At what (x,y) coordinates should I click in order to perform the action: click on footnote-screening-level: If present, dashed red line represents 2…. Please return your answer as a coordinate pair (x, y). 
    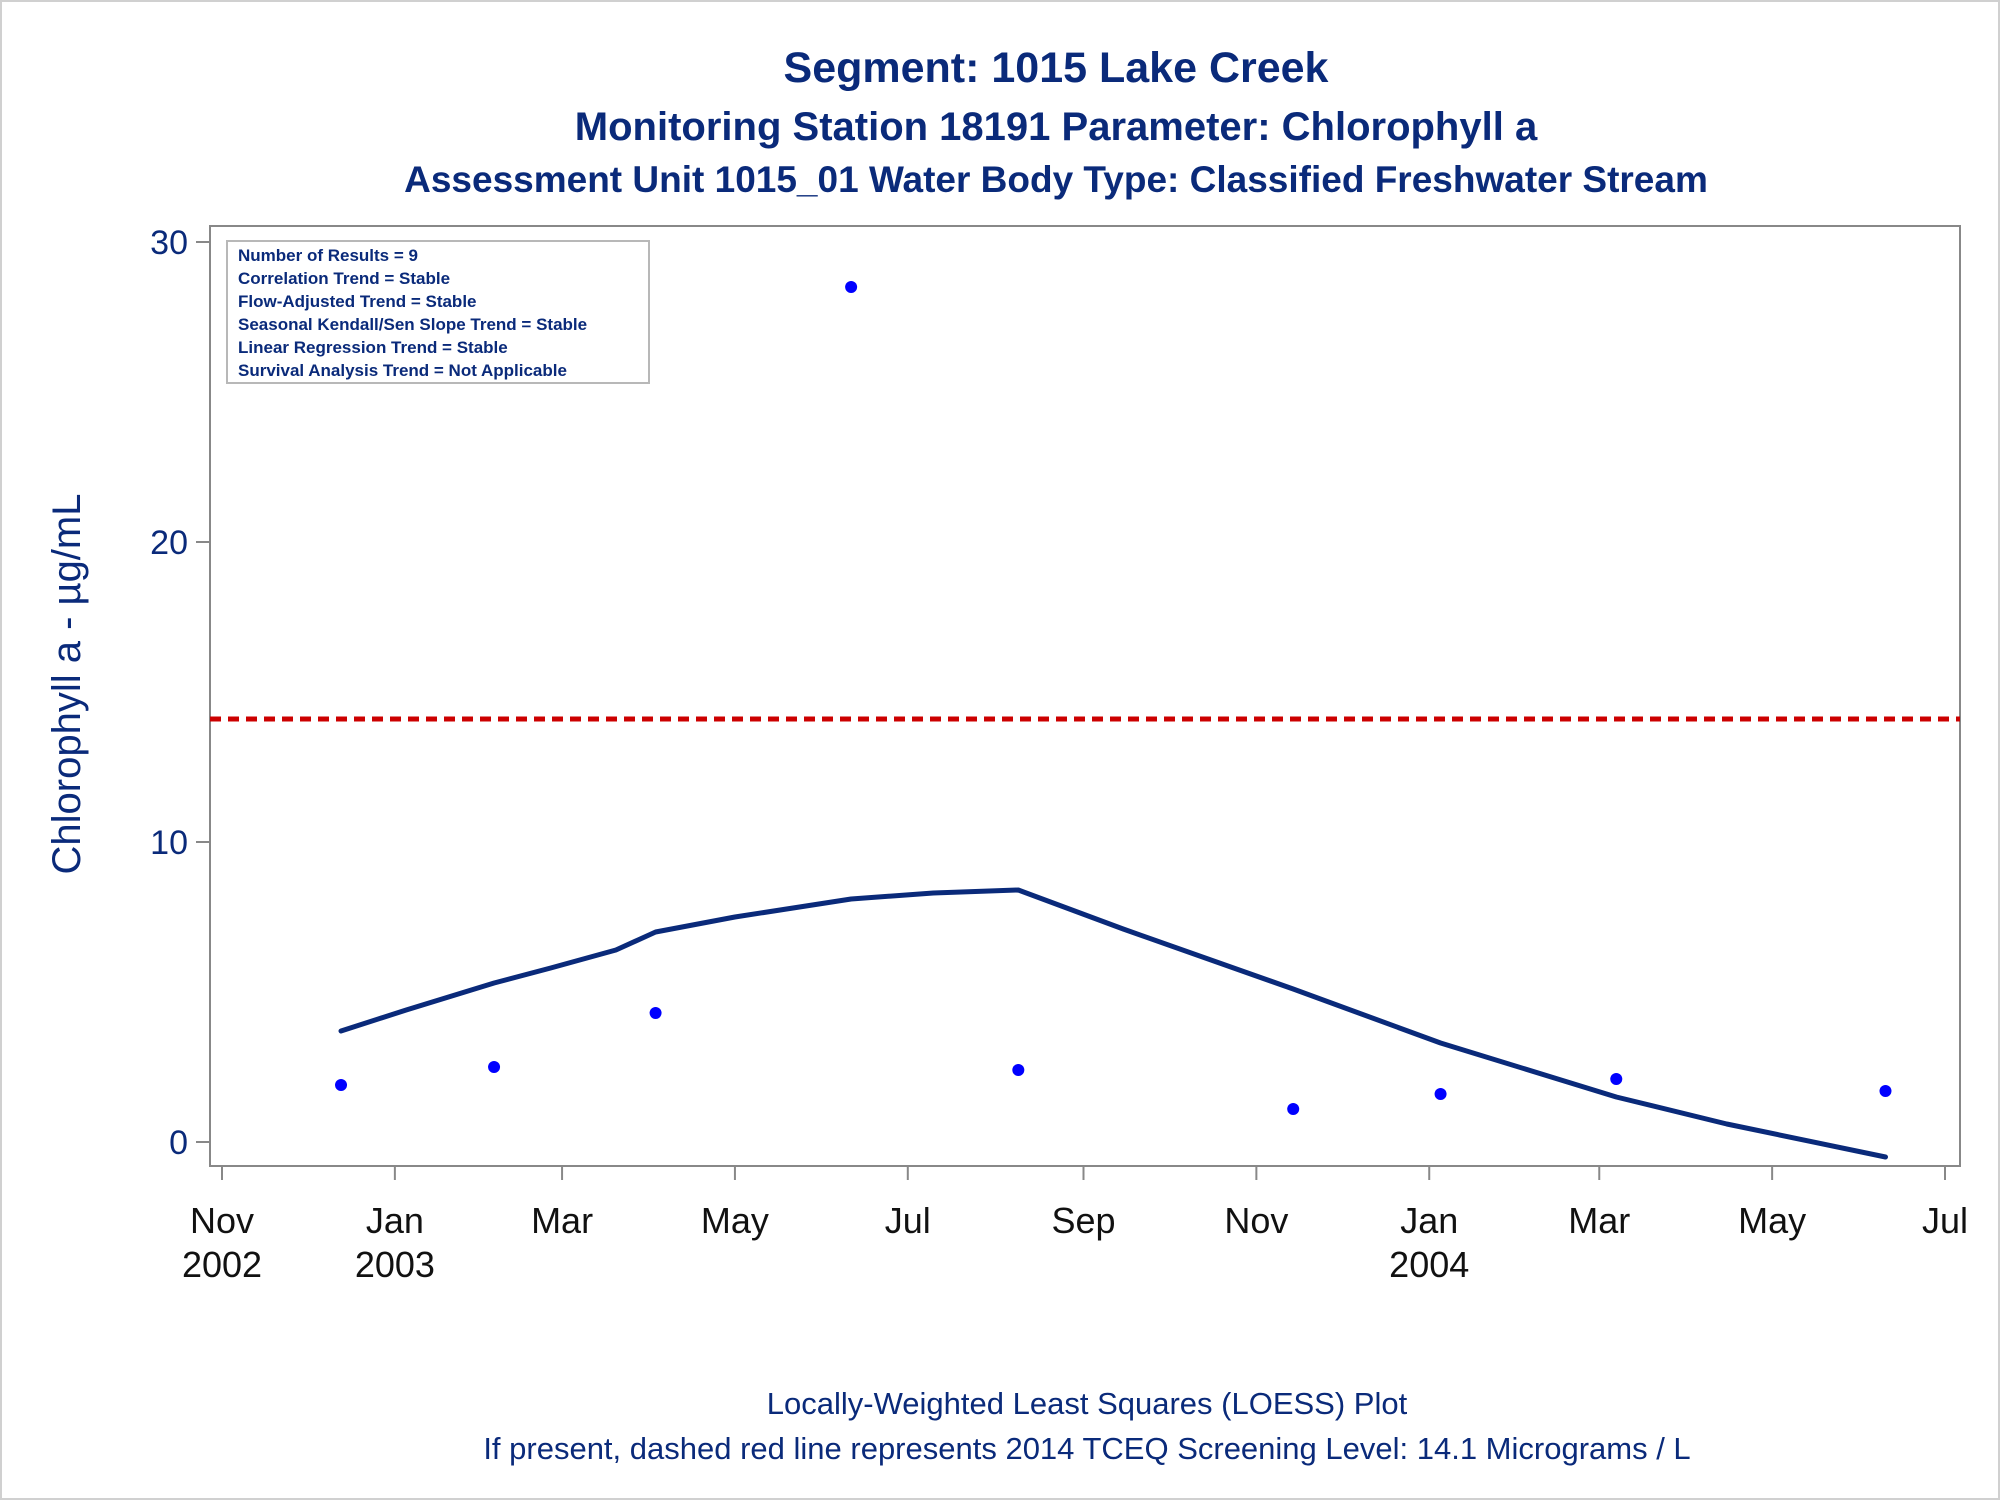
    Looking at the image, I should click on (1086, 1448).